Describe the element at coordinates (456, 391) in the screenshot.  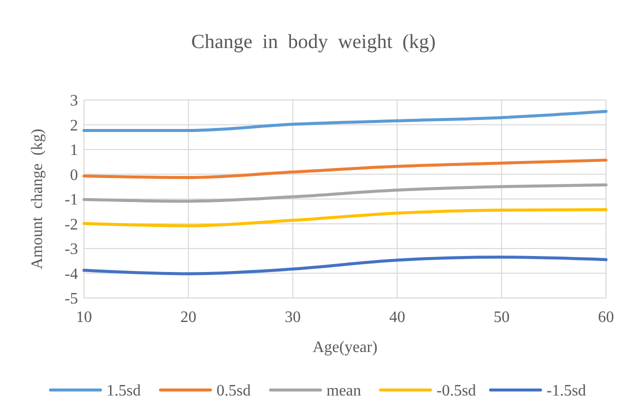
I see `legend-label: -0.5sd` at that location.